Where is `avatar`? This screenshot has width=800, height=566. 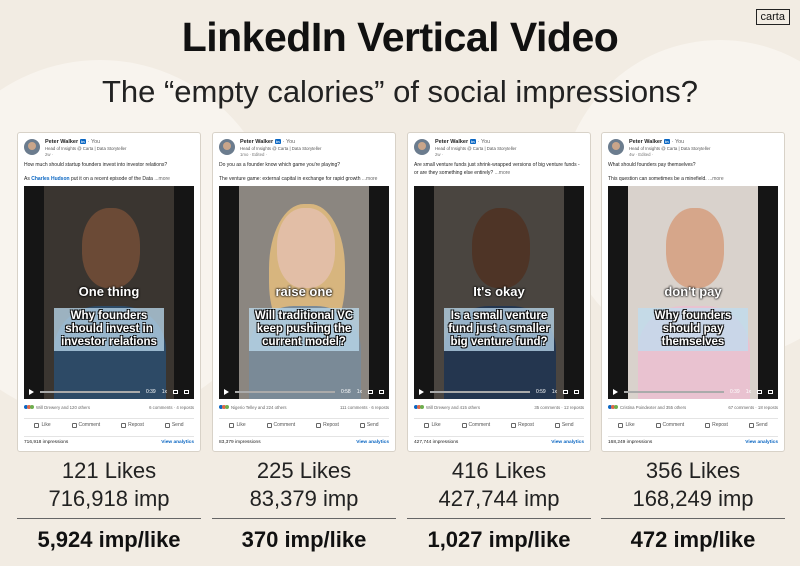 avatar is located at coordinates (616, 147).